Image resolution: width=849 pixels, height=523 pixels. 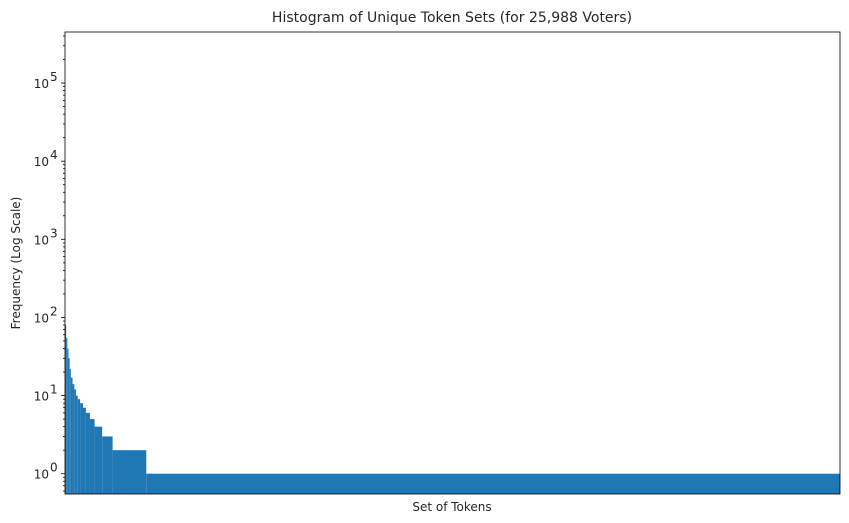 What do you see at coordinates (451, 507) in the screenshot?
I see `x-axis-label: Set of Tokens` at bounding box center [451, 507].